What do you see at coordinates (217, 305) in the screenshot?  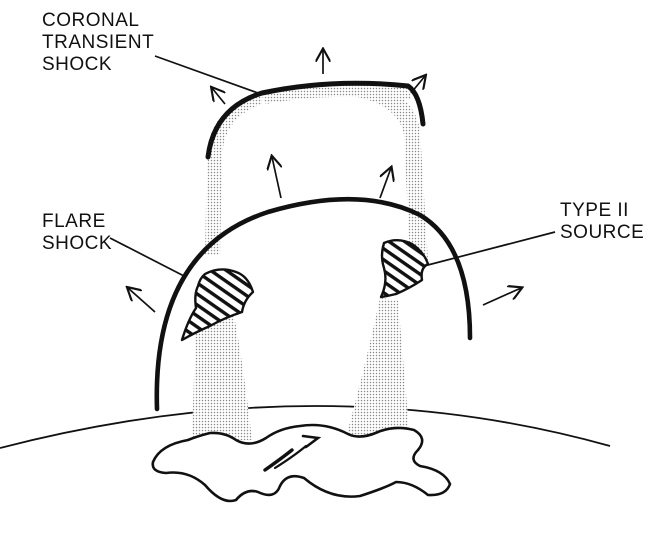 I see `type-ii-source-left` at bounding box center [217, 305].